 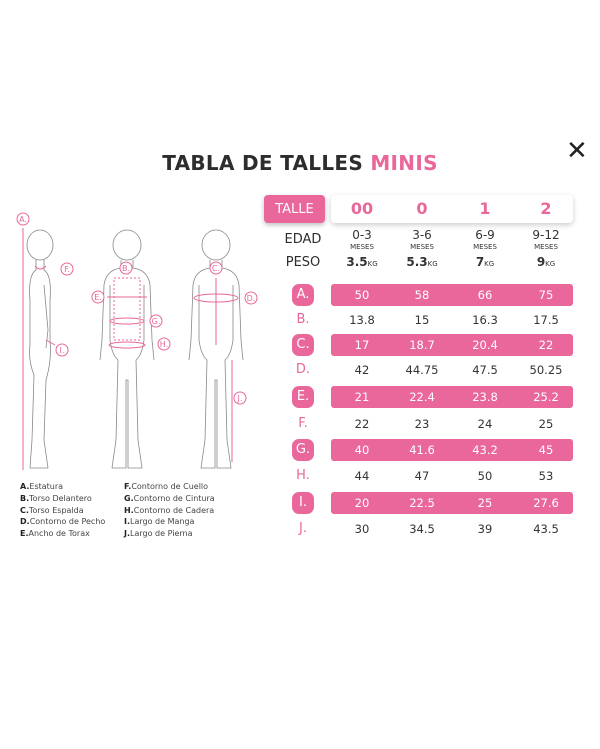 What do you see at coordinates (546, 397) in the screenshot?
I see `table-cell: 25.2` at bounding box center [546, 397].